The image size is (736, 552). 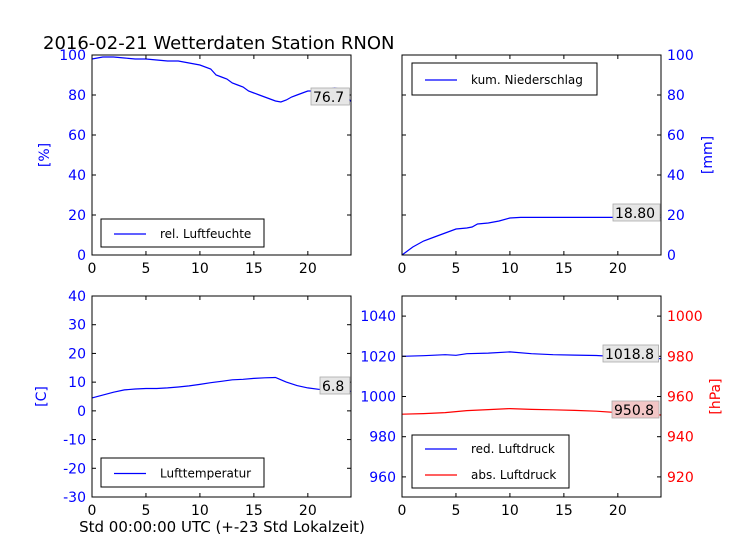 I want to click on legend-label: Lufttemperatur, so click(x=205, y=474).